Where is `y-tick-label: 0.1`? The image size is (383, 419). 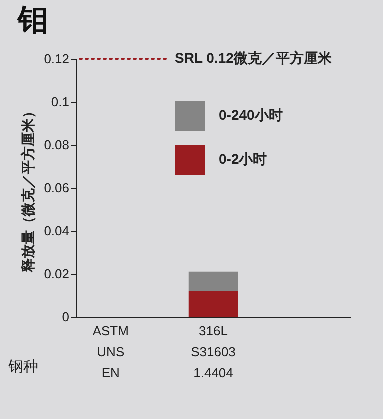
y-tick-label: 0.1 is located at coordinates (60, 102).